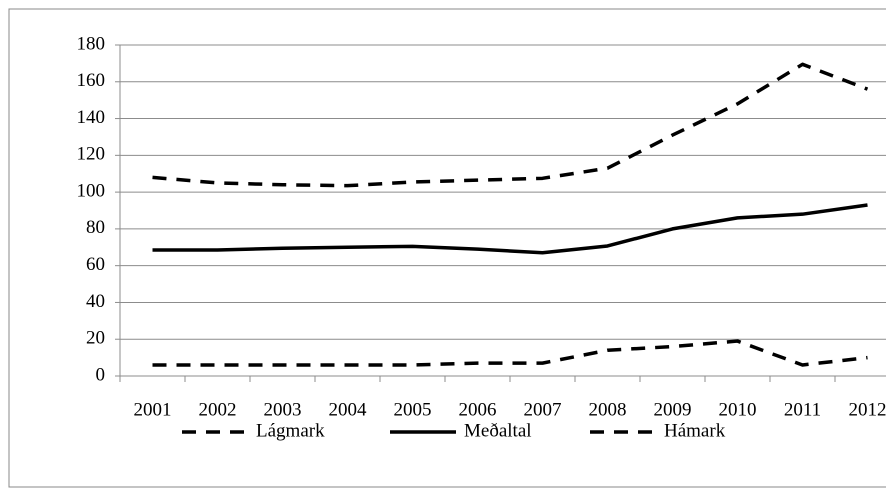 The width and height of the screenshot is (886, 491). Describe the element at coordinates (91, 80) in the screenshot. I see `y-tick-label: 160` at that location.